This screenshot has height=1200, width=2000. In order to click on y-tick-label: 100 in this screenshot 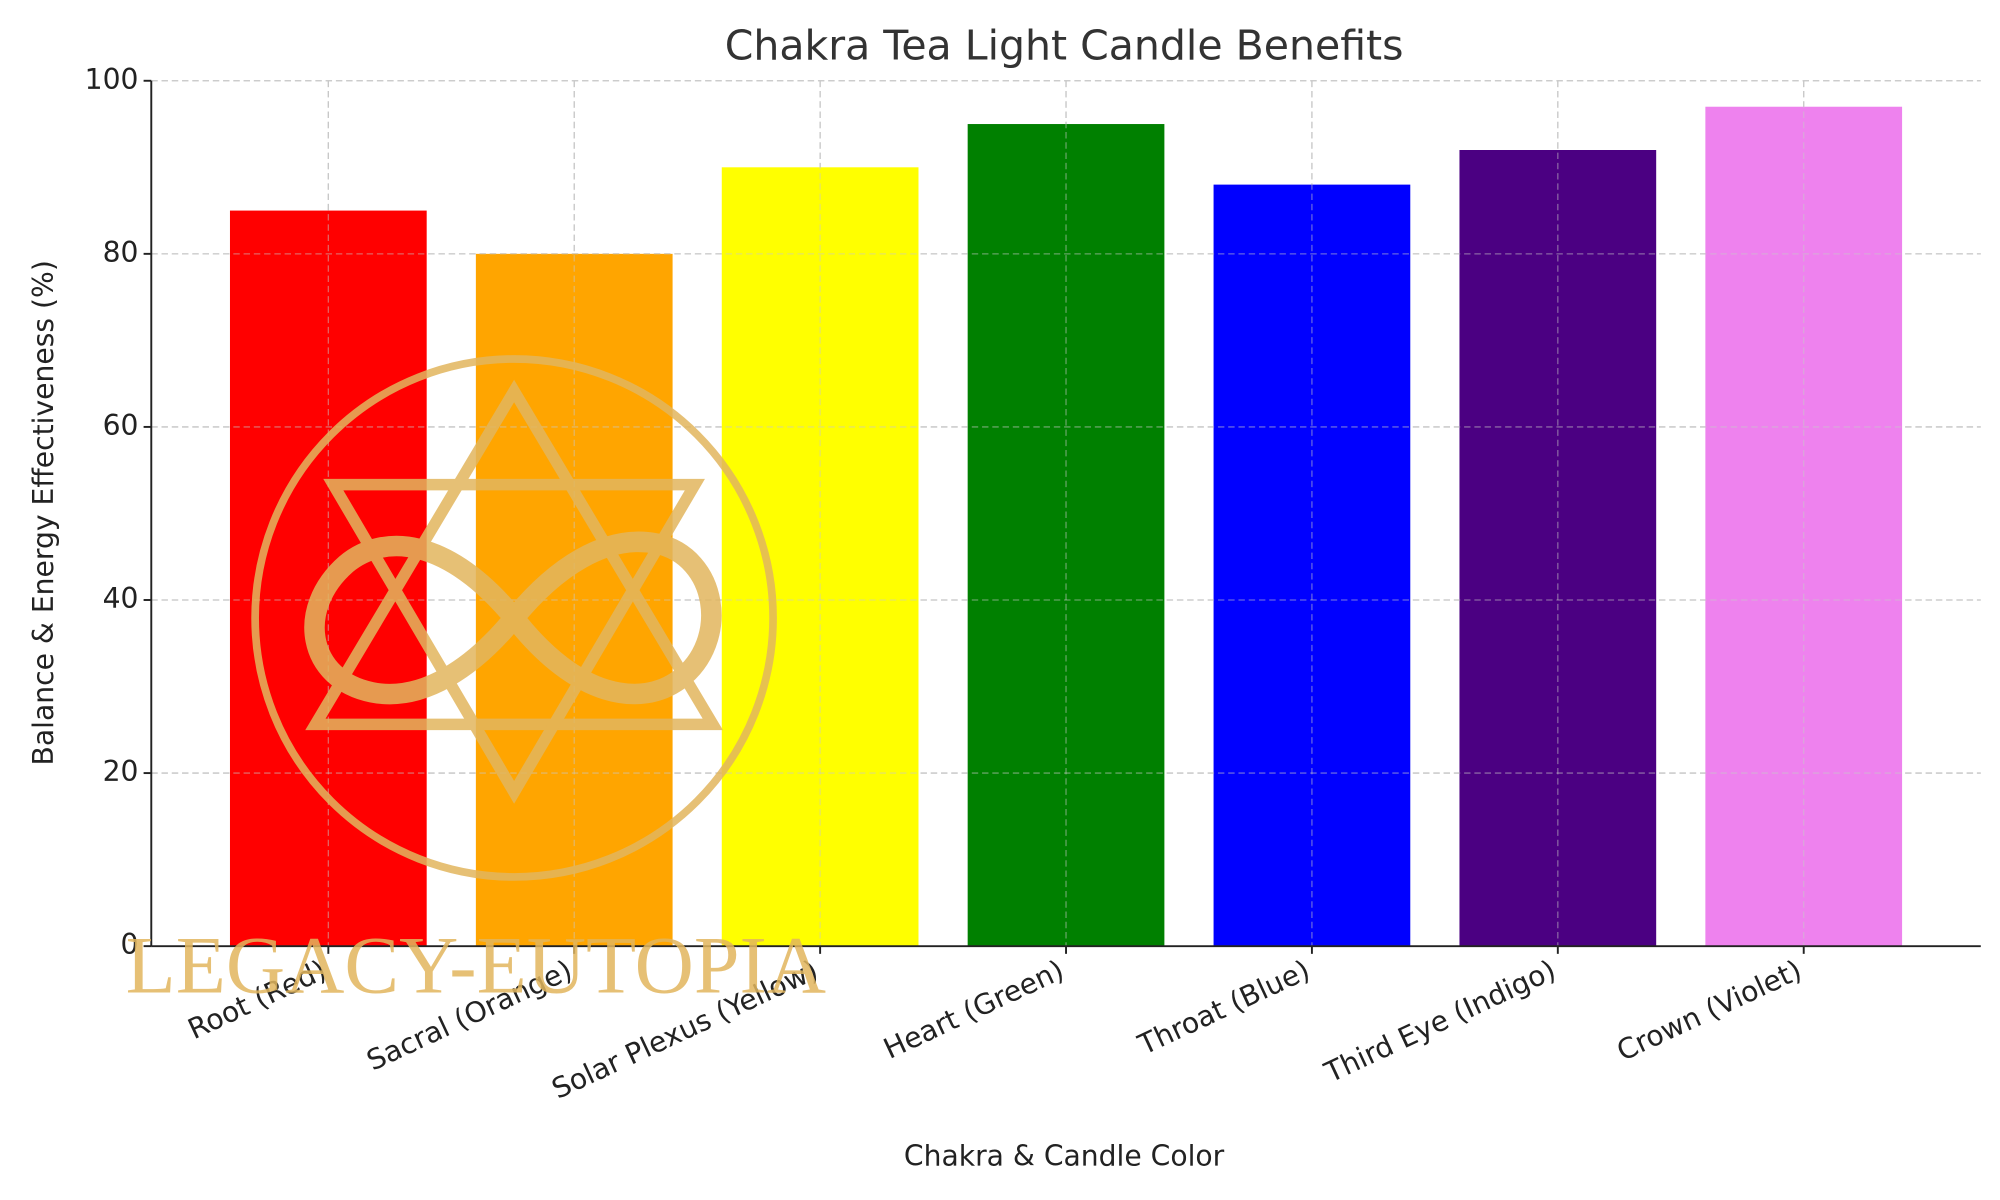, I will do `click(112, 79)`.